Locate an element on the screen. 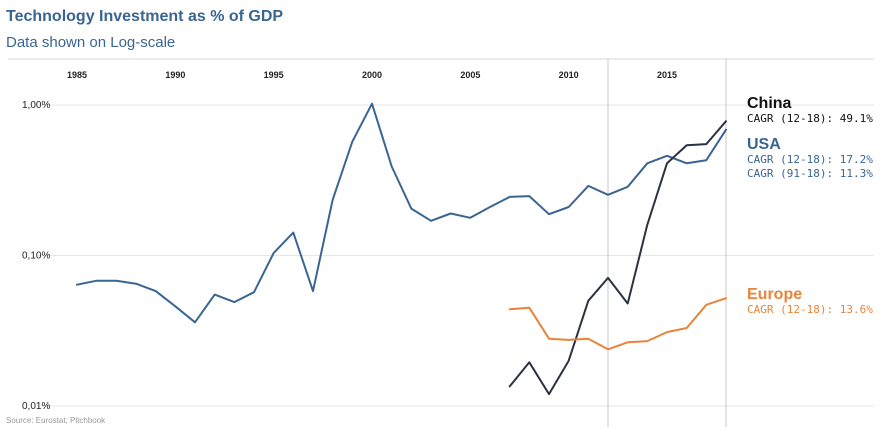 The image size is (895, 427). series-label-europe: Europe is located at coordinates (774, 294).